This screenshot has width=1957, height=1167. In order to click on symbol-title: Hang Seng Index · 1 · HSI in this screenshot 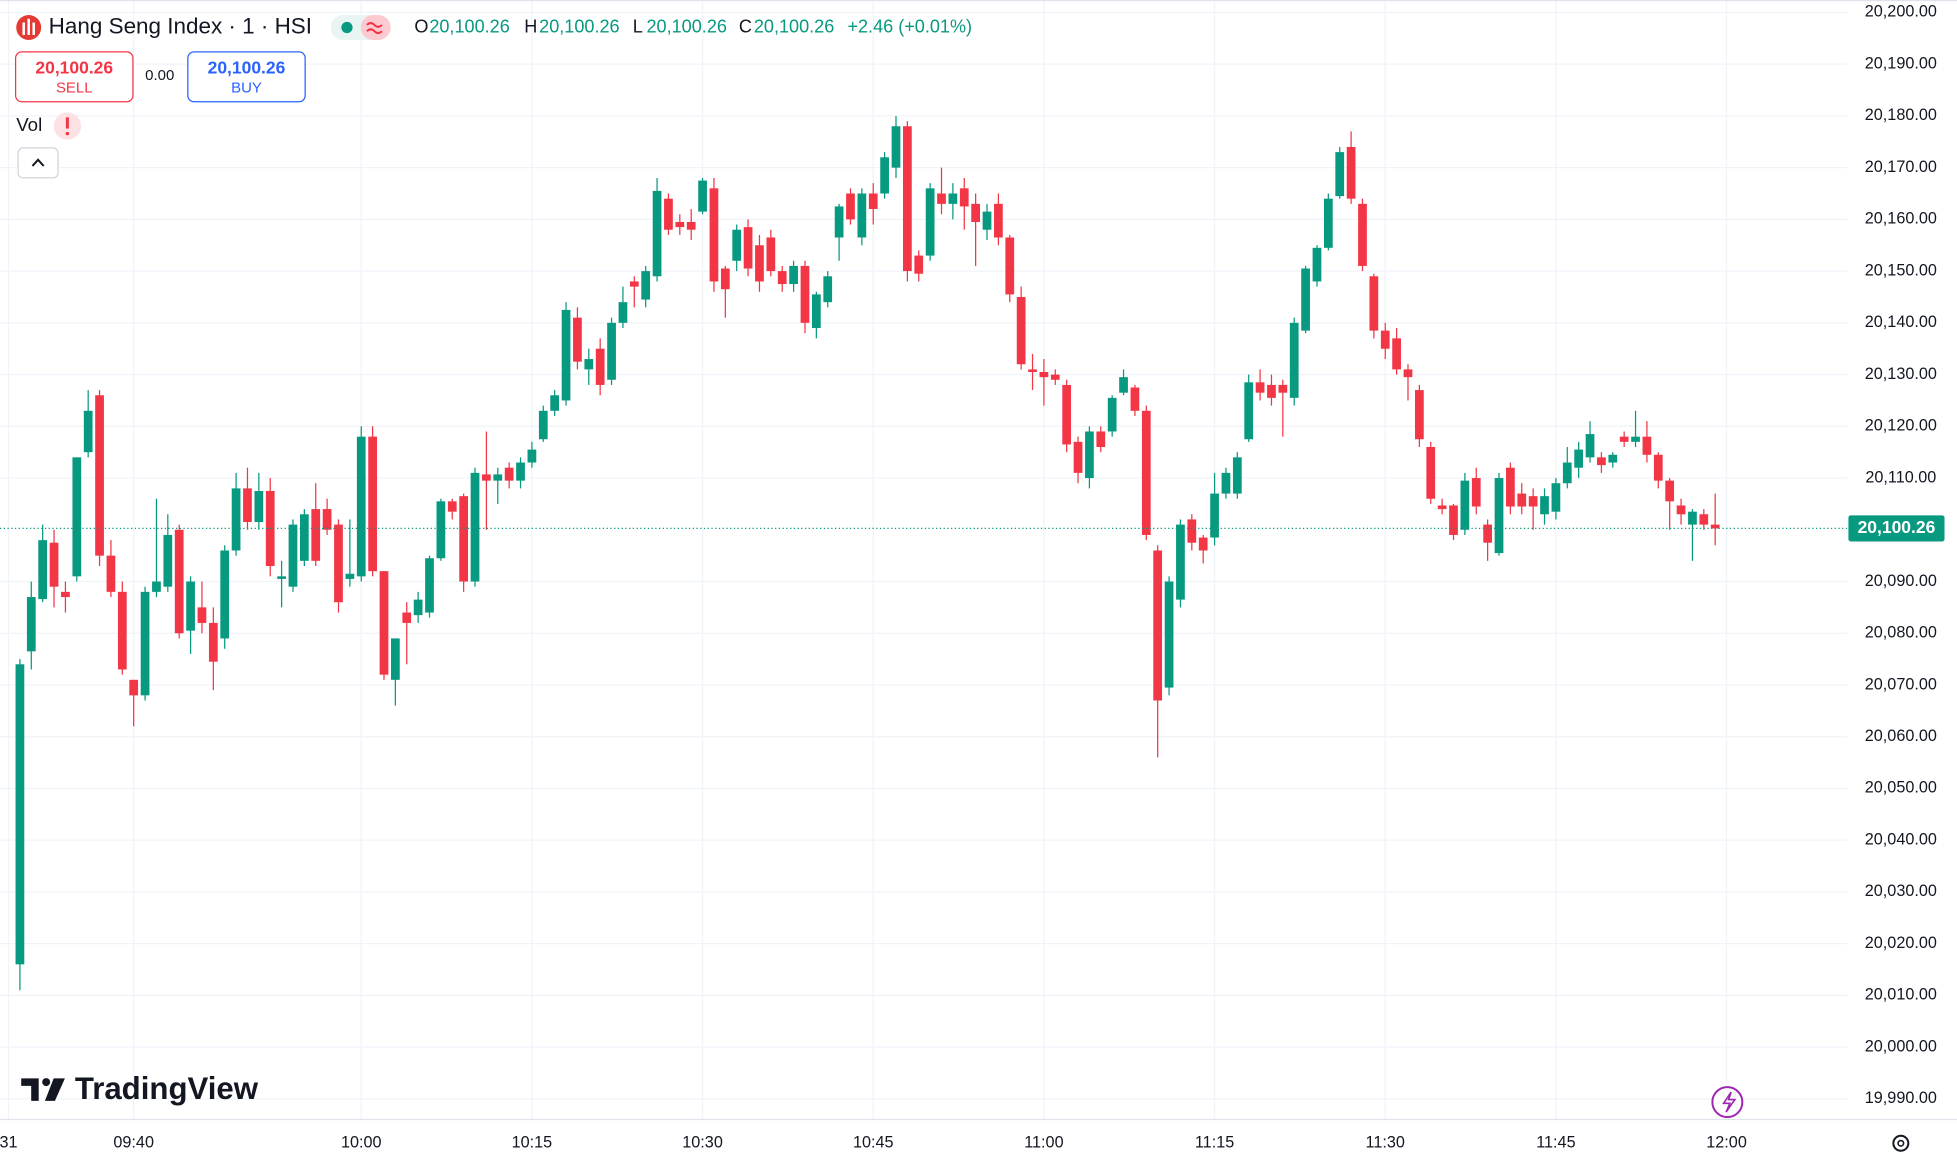, I will do `click(180, 25)`.